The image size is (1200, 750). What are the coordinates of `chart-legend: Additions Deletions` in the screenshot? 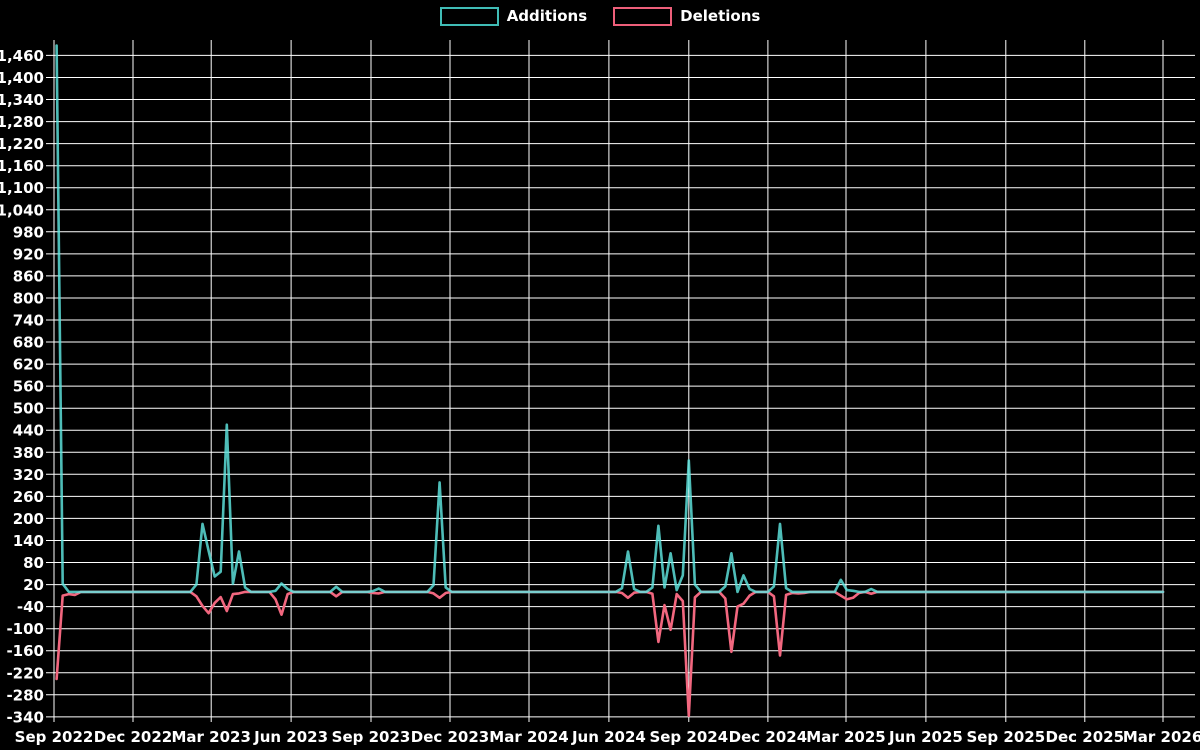 It's located at (600, 16).